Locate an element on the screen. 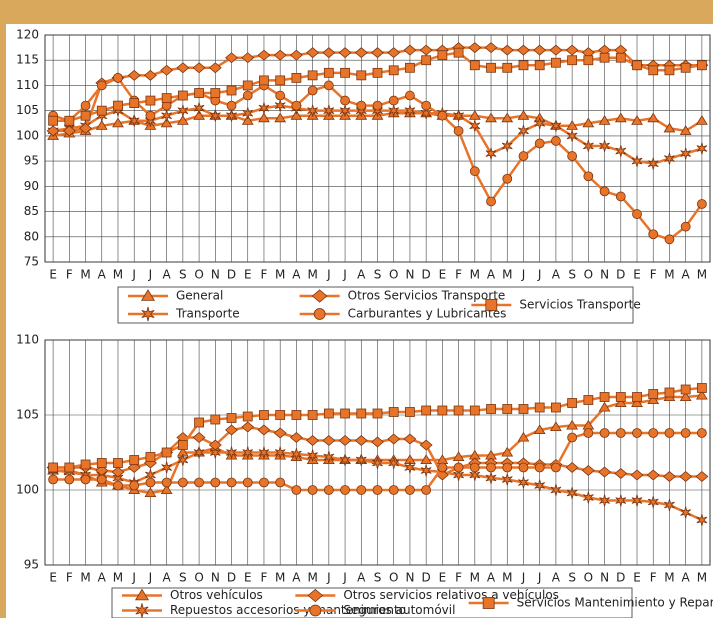 The image size is (713, 618). legend-label: Otros vehículos is located at coordinates (216, 595).